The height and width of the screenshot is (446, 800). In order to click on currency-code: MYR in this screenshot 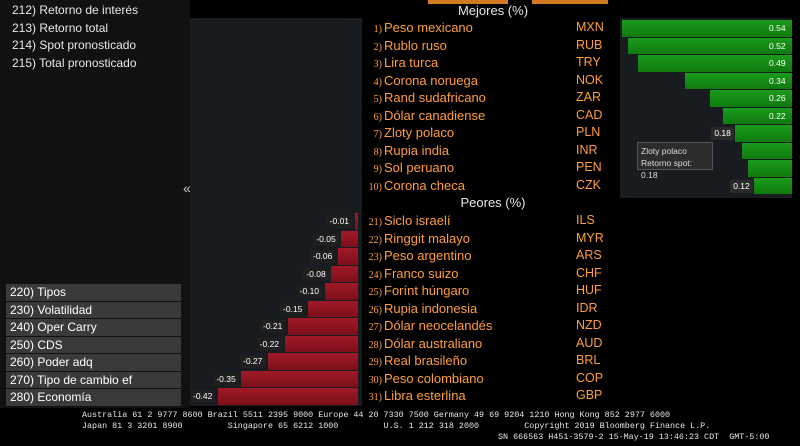, I will do `click(590, 237)`.